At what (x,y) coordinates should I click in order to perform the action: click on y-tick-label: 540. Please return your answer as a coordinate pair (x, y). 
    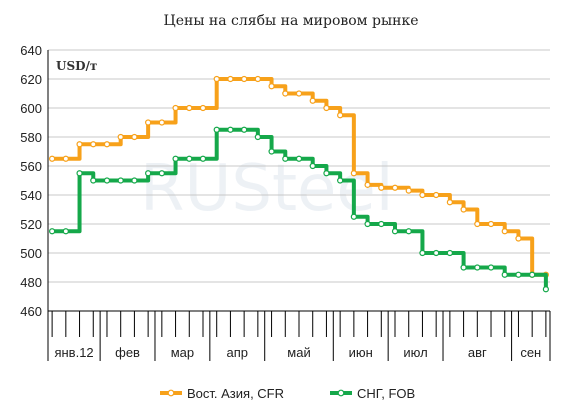
    Looking at the image, I should click on (31, 195).